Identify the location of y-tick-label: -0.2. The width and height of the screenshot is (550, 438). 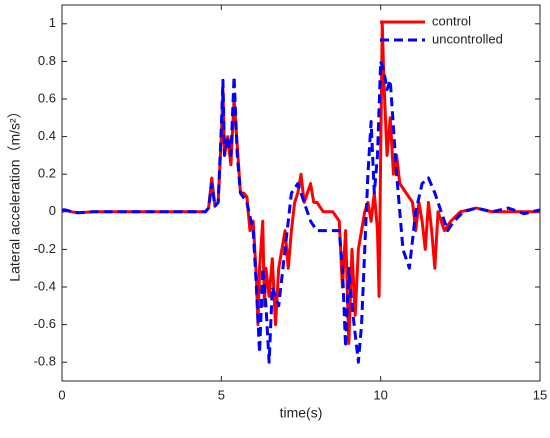
(45, 248).